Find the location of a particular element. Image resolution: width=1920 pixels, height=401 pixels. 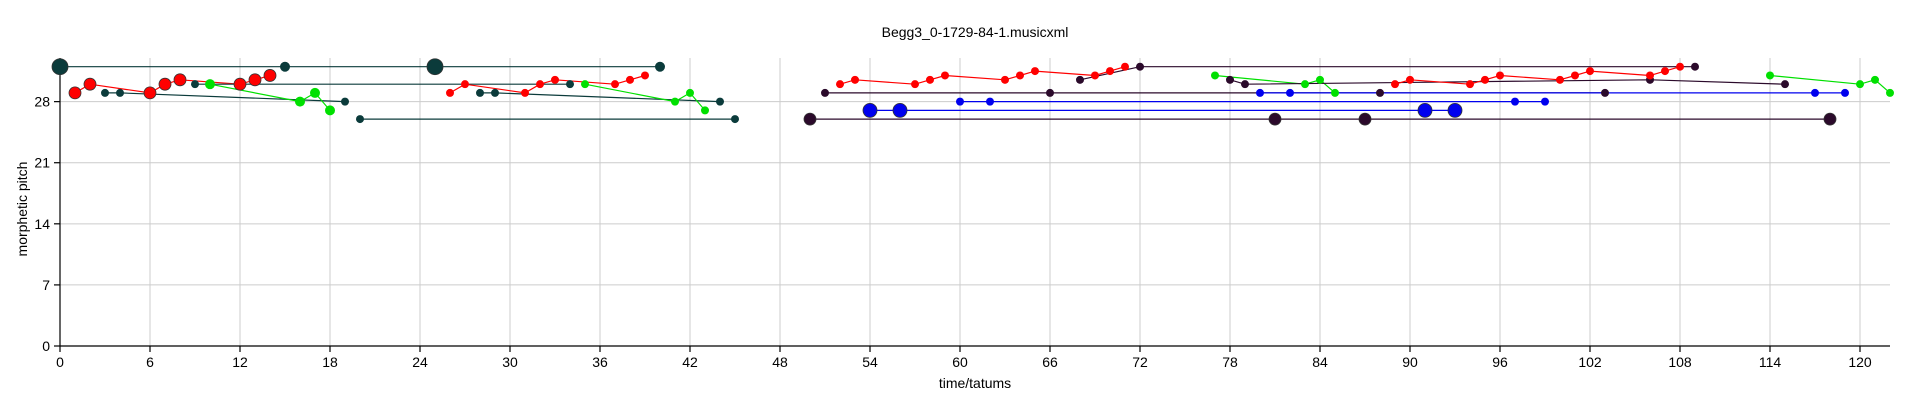

y-tick-label: 14 is located at coordinates (42, 224).